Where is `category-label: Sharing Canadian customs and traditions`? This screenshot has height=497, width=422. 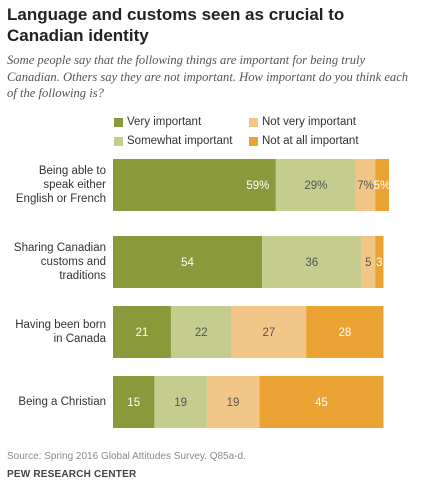
category-label: Sharing Canadian customs and traditions is located at coordinates (53, 262).